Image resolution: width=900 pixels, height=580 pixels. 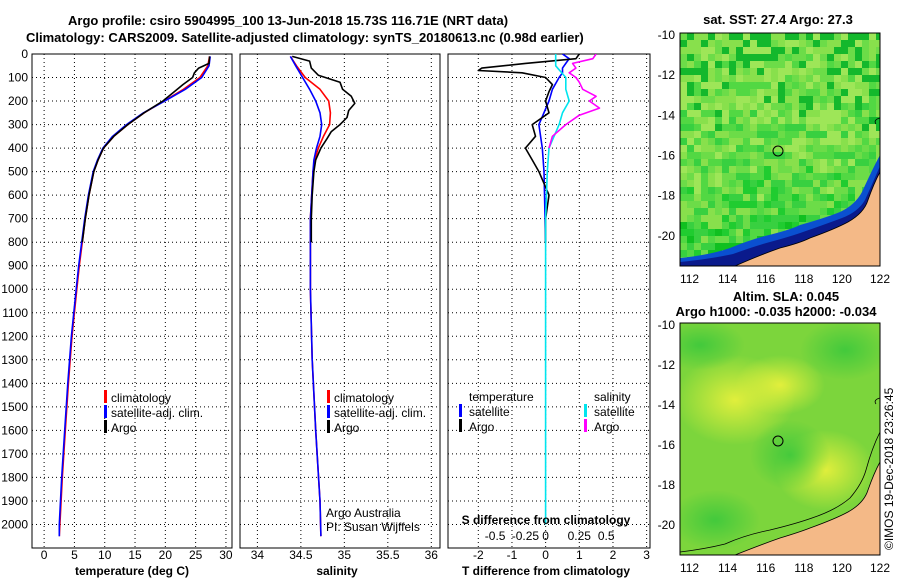 I want to click on legend-temperature-heading: temperature, so click(x=501, y=397).